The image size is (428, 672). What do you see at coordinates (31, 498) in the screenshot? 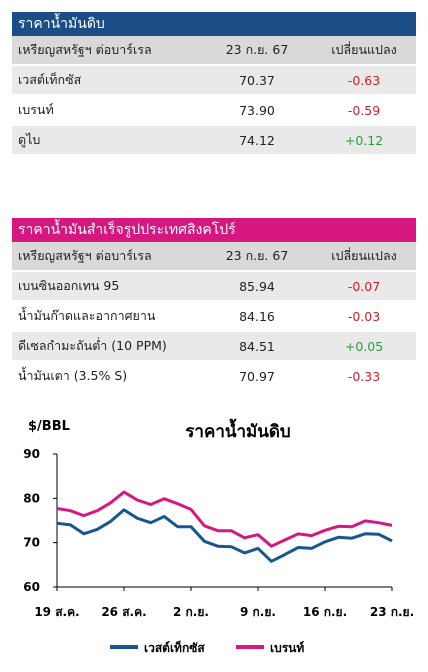
I see `y-tick-label: 80` at bounding box center [31, 498].